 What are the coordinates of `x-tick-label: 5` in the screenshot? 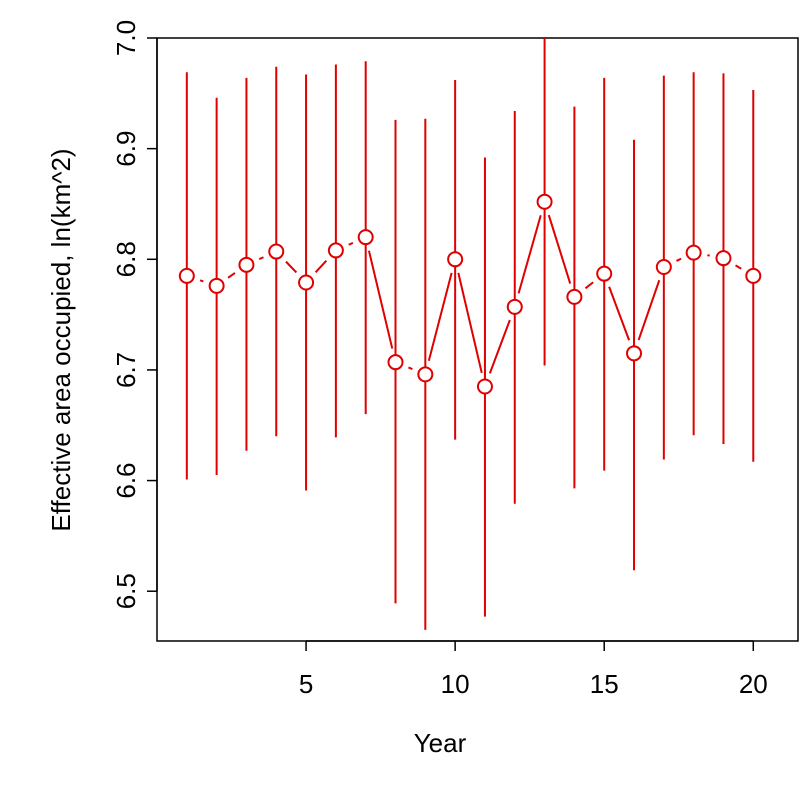 It's located at (306, 684).